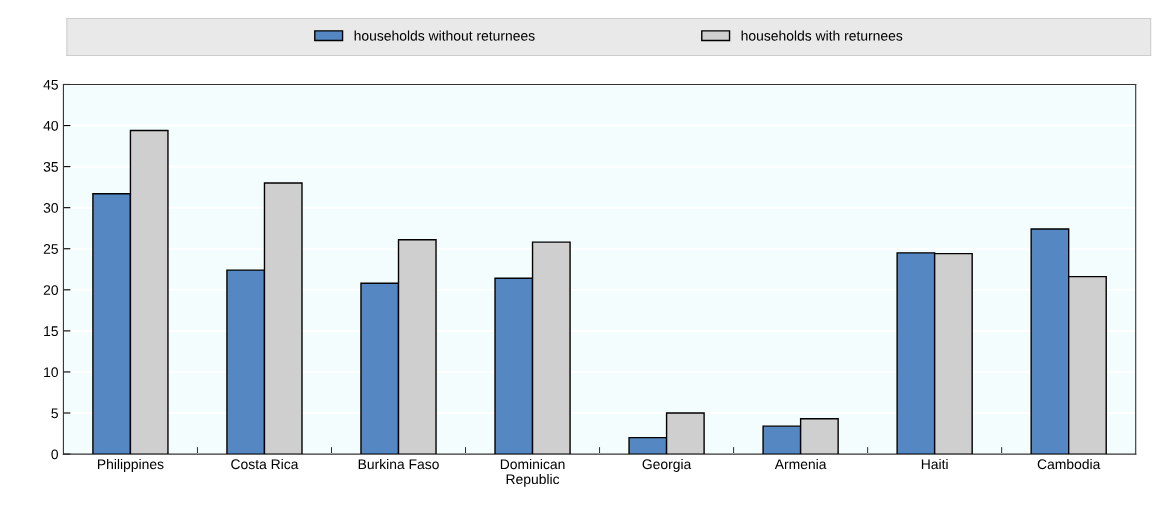  Describe the element at coordinates (50, 249) in the screenshot. I see `y-tick-label: 25` at that location.